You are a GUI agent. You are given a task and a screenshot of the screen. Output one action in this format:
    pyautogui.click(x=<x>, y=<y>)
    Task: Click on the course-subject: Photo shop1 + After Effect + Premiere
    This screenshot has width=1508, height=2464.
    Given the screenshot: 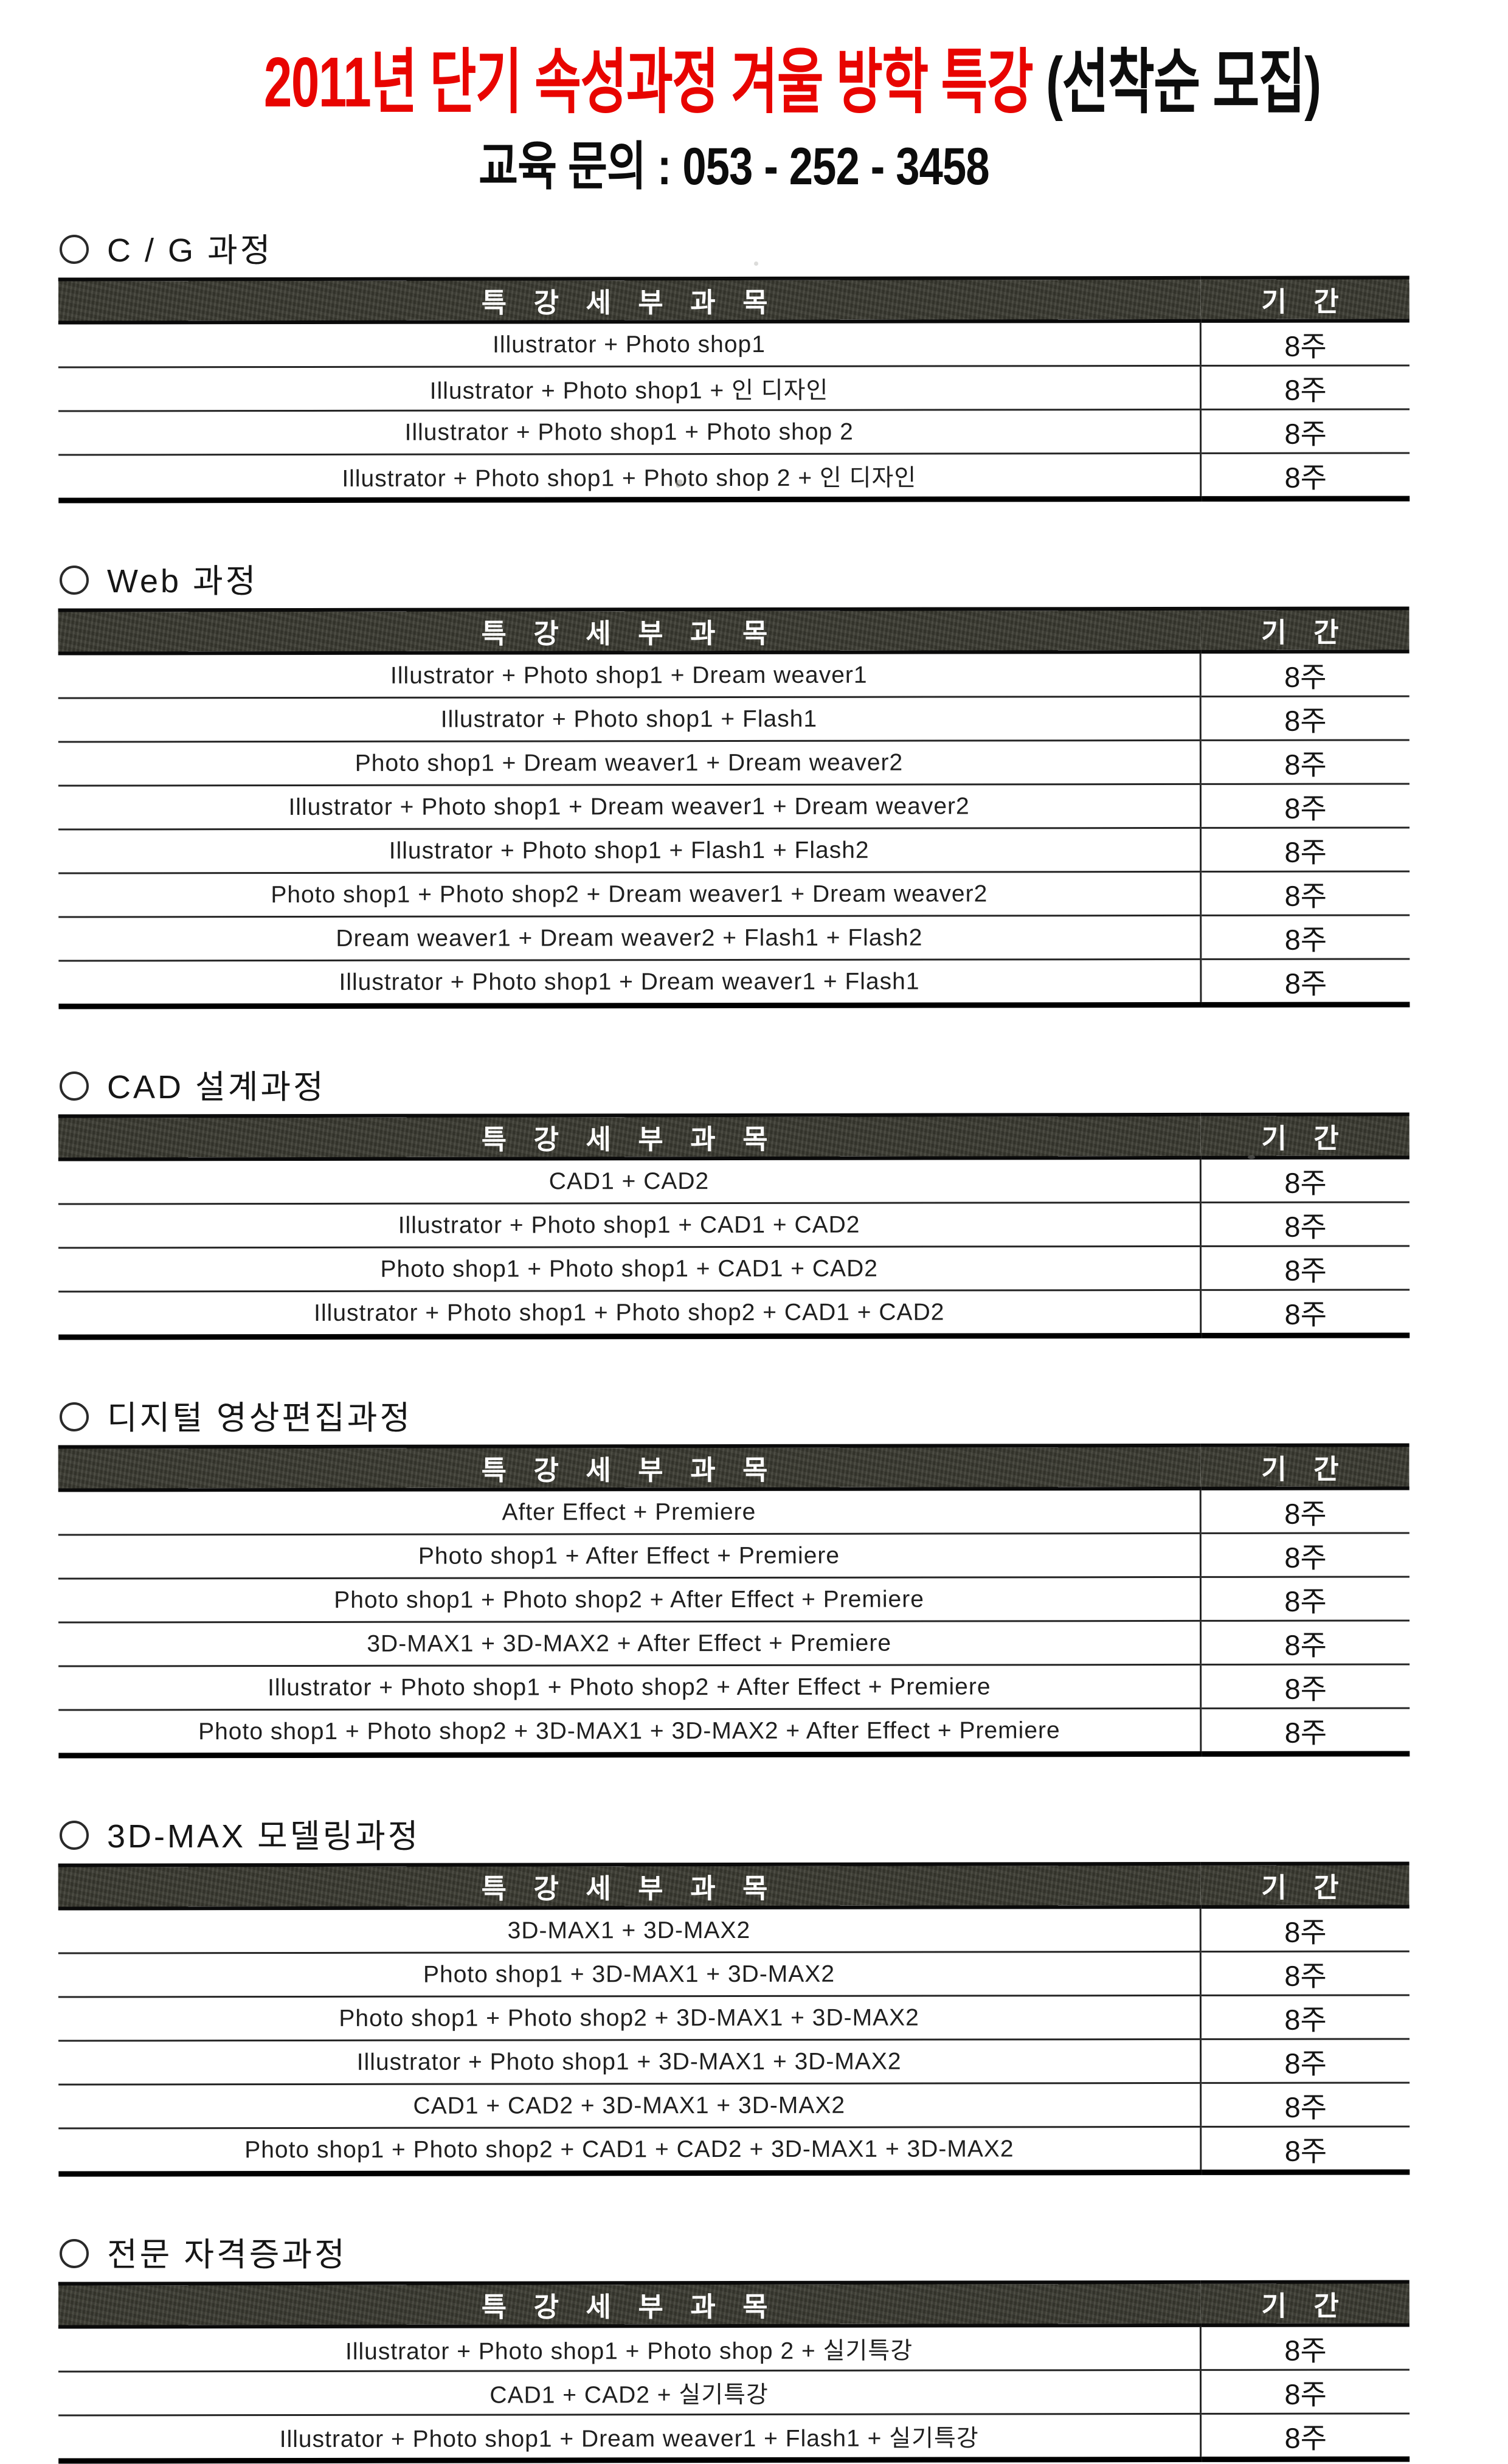 What is the action you would take?
    pyautogui.click(x=629, y=1556)
    